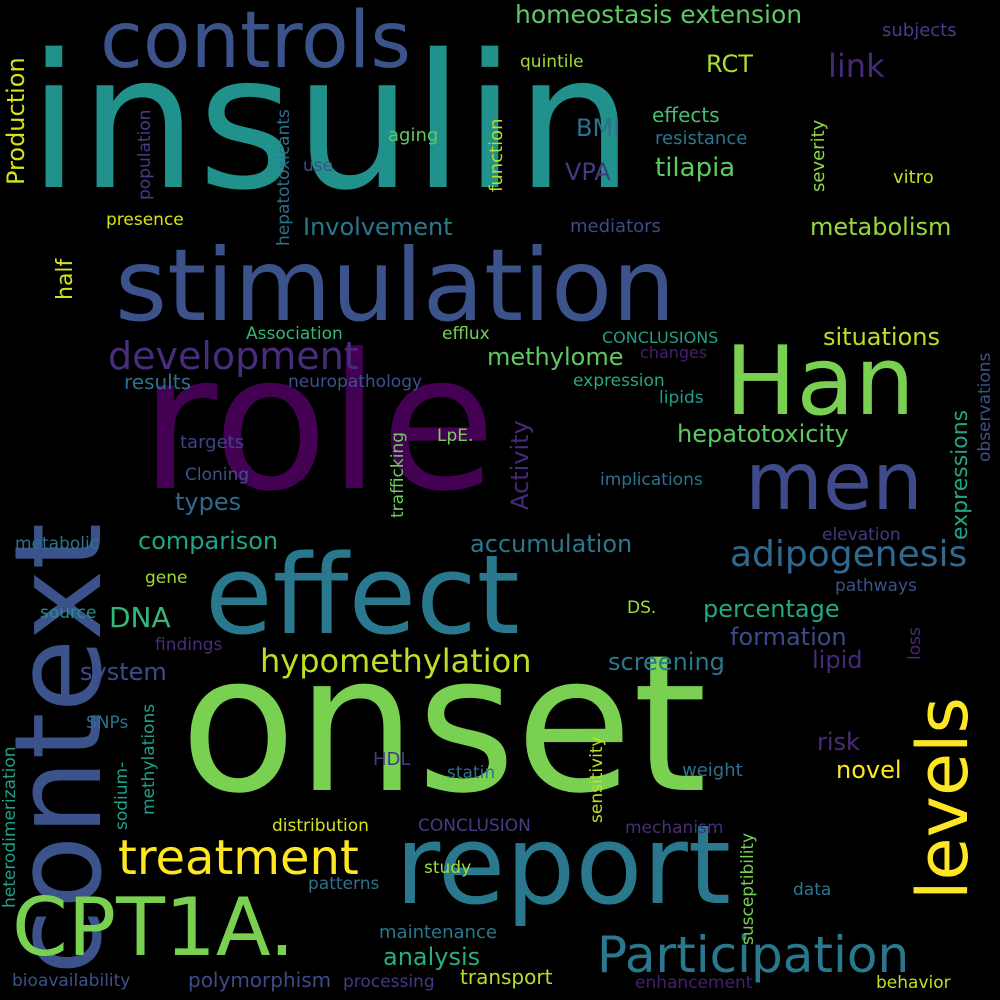 This screenshot has width=1000, height=1000. I want to click on word: expression, so click(619, 381).